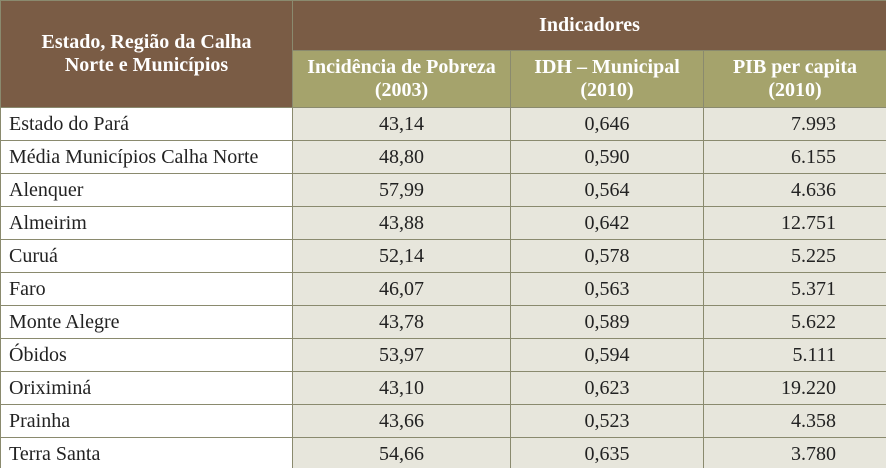 This screenshot has height=468, width=886. I want to click on cell: 12.751, so click(794, 223).